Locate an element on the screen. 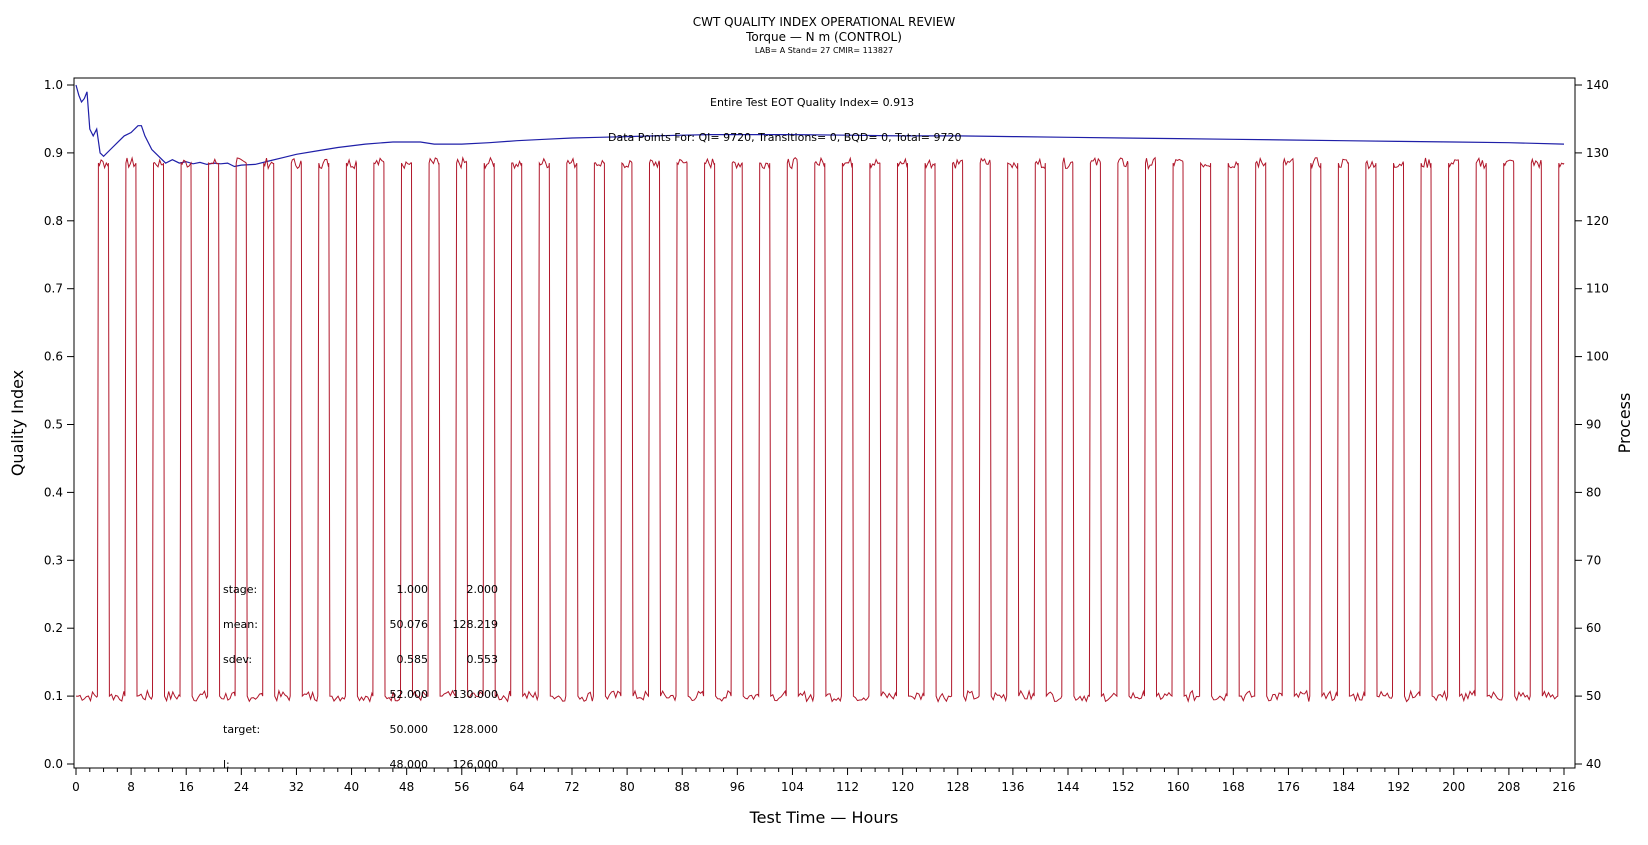 This screenshot has width=1648, height=845. x-tick-label: 104 is located at coordinates (792, 787).